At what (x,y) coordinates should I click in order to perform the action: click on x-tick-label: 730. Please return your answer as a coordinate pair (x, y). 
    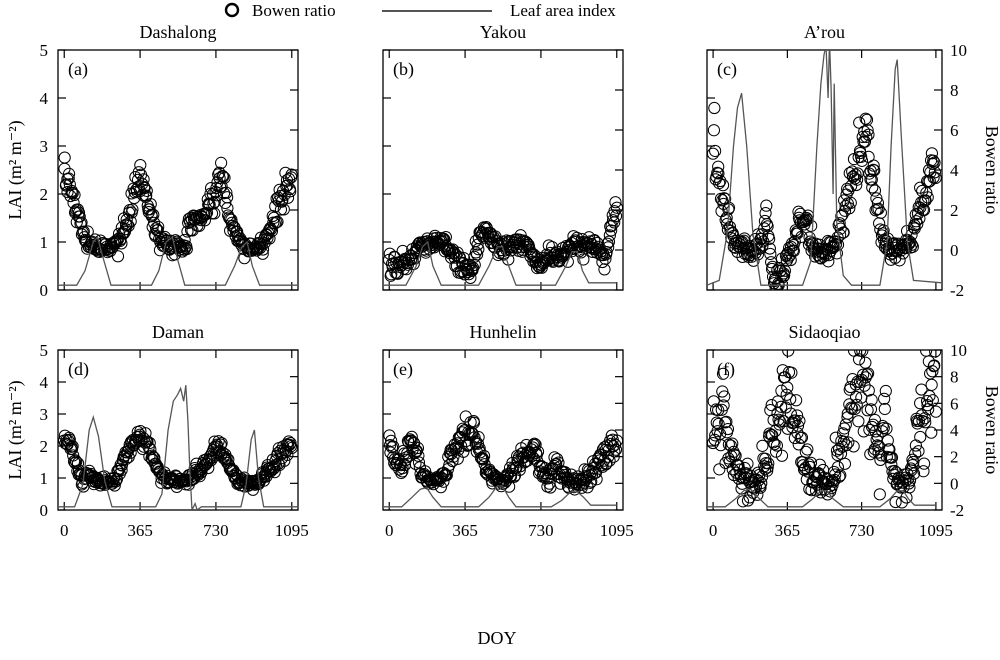
    Looking at the image, I should click on (862, 530).